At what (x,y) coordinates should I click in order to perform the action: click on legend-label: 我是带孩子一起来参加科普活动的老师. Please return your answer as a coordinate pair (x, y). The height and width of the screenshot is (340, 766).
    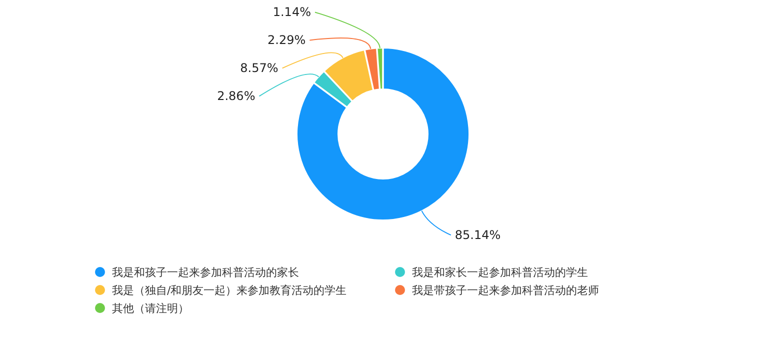
    Looking at the image, I should click on (505, 290).